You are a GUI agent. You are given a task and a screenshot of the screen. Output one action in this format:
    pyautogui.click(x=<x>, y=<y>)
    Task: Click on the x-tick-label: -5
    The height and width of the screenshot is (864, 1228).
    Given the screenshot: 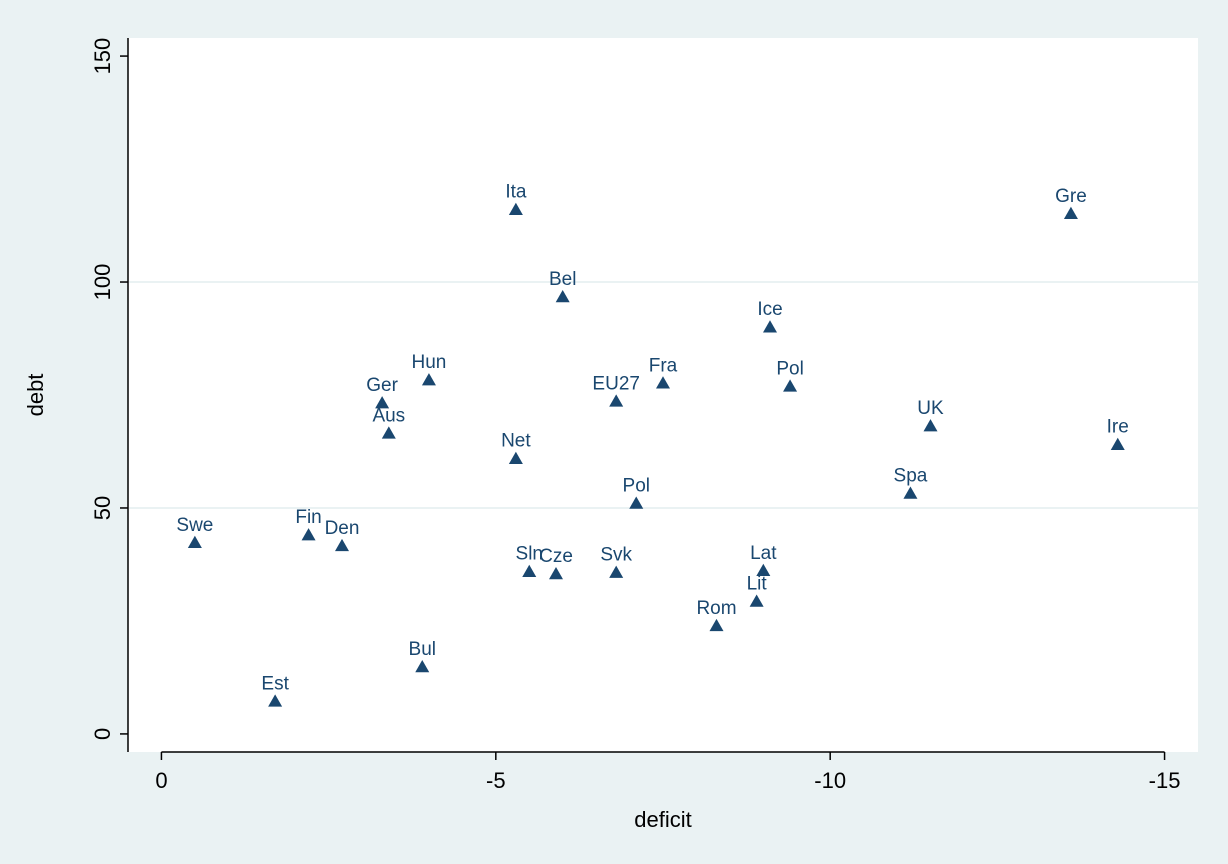 What is the action you would take?
    pyautogui.click(x=496, y=780)
    